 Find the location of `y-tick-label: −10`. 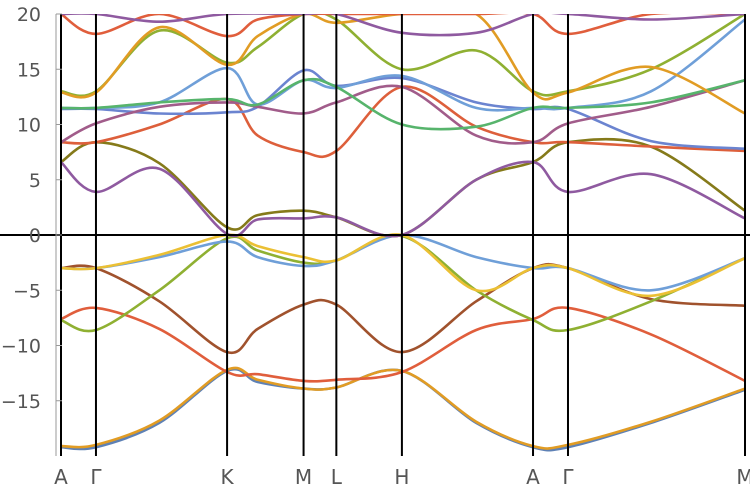

y-tick-label: −10 is located at coordinates (21, 347).